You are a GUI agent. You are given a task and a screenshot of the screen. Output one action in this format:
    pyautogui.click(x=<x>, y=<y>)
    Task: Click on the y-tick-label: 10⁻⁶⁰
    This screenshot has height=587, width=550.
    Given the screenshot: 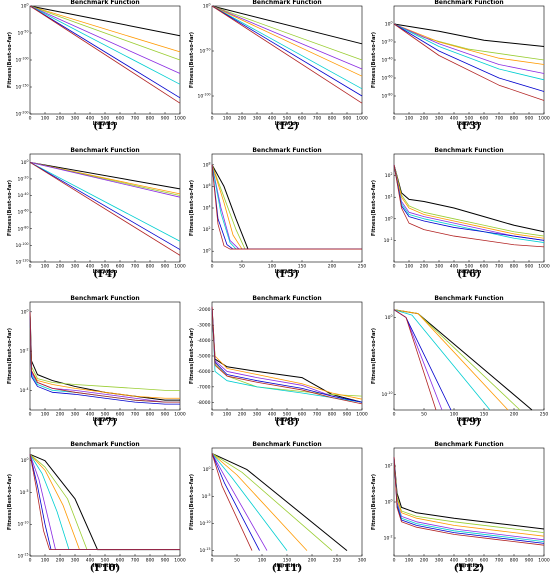 What is the action you would take?
    pyautogui.click(x=387, y=78)
    